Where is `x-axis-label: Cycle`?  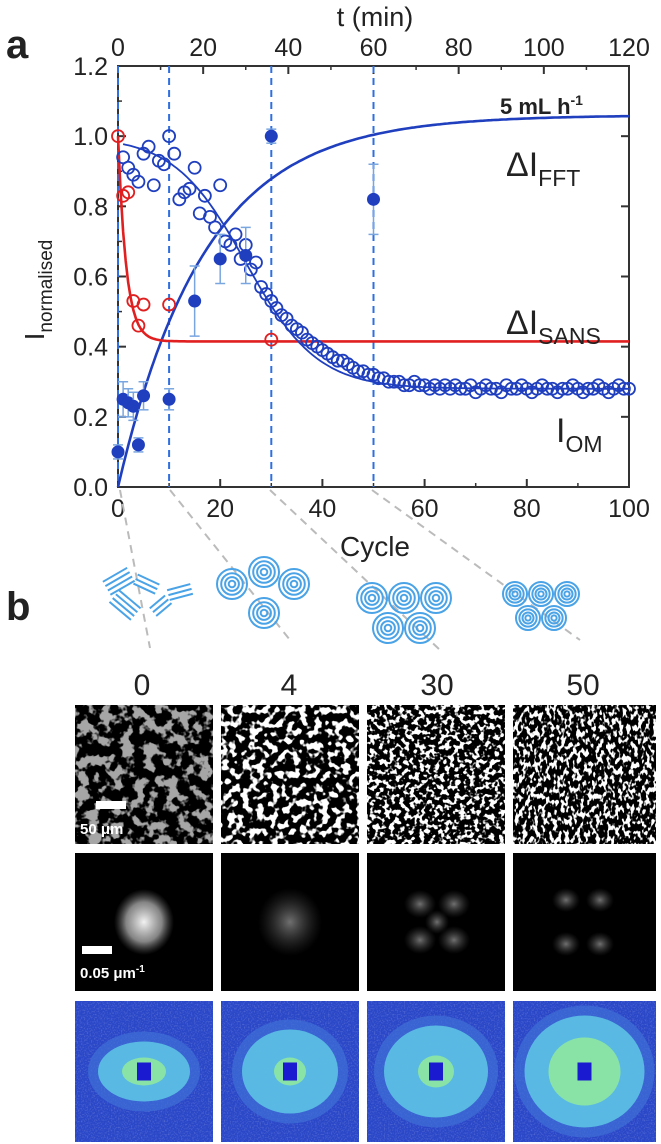 x-axis-label: Cycle is located at coordinates (375, 546).